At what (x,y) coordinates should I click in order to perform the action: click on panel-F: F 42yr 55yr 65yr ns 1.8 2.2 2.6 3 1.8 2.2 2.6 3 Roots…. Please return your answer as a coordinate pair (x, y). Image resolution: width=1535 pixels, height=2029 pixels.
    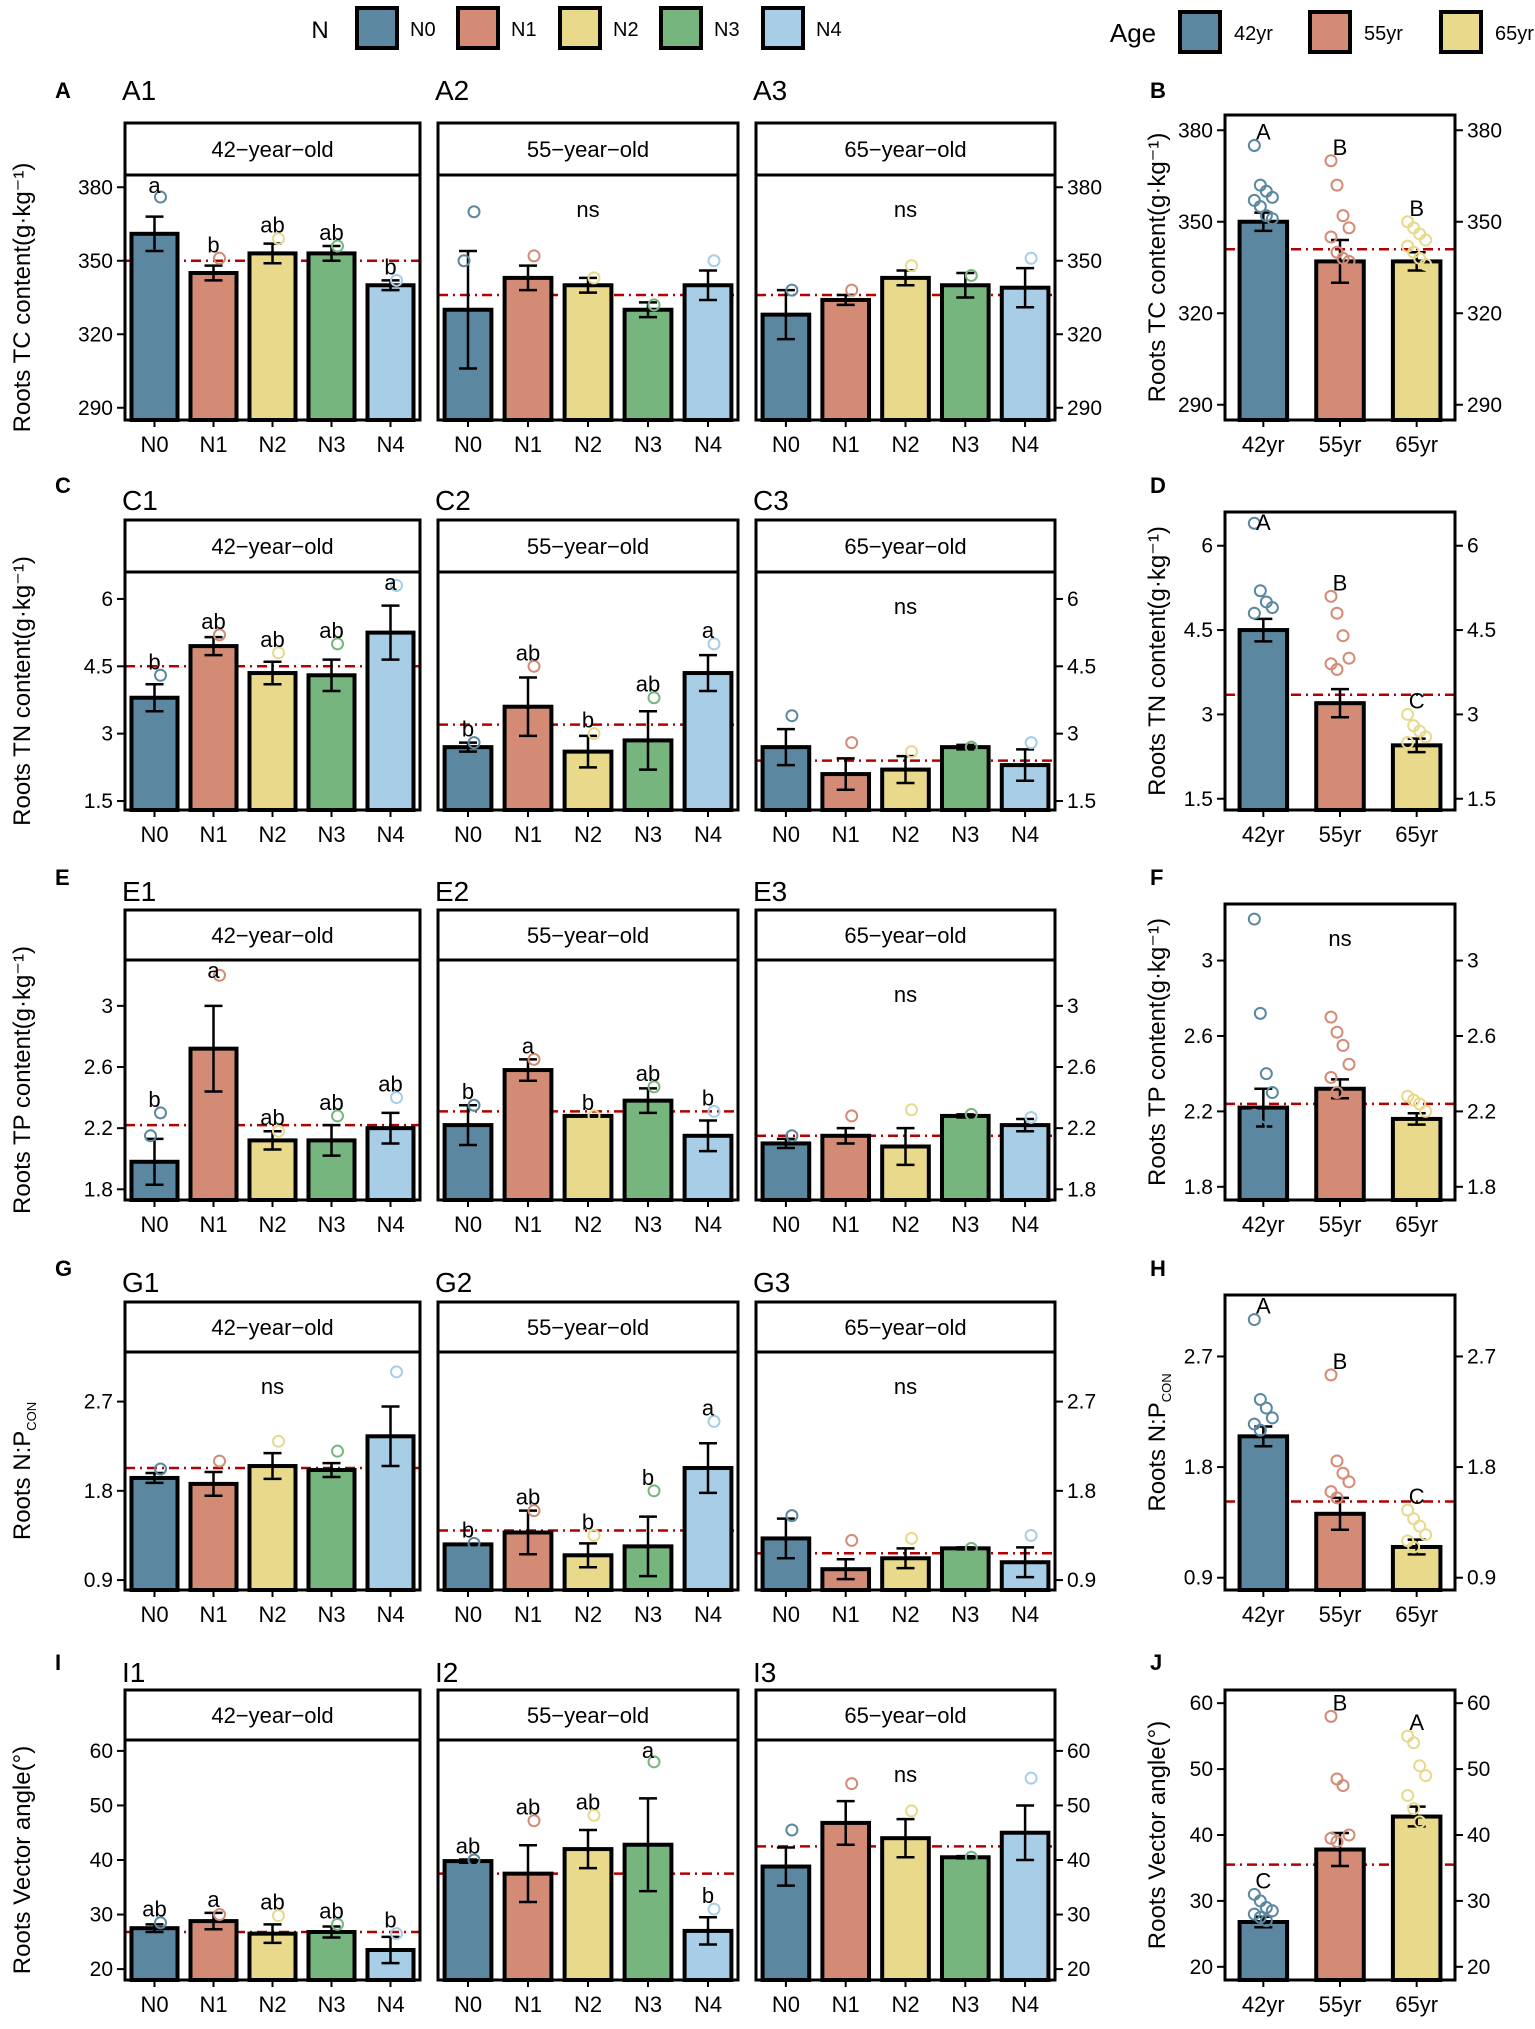
    Looking at the image, I should click on (1320, 1051).